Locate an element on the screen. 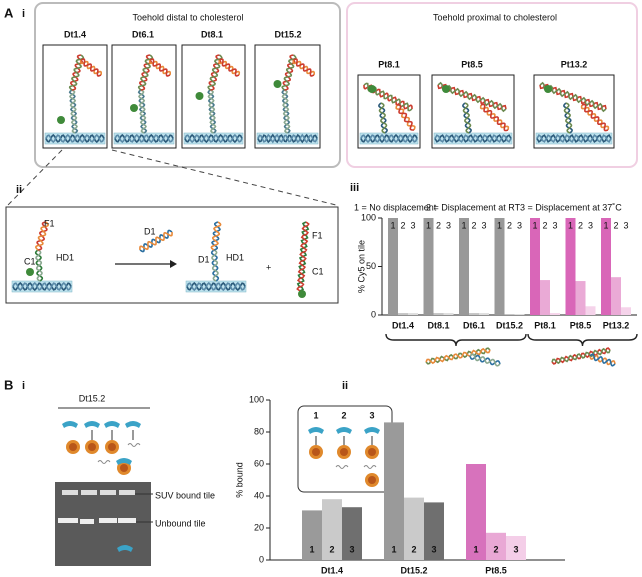 This screenshot has width=642, height=577. scheme-label: D1 is located at coordinates (150, 231).